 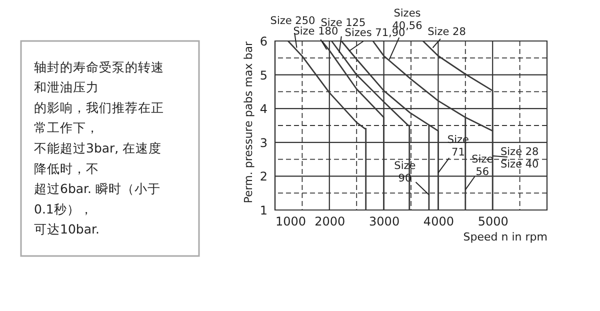 What do you see at coordinates (98, 148) in the screenshot?
I see `text: 不能超过3bar, 在速度` at bounding box center [98, 148].